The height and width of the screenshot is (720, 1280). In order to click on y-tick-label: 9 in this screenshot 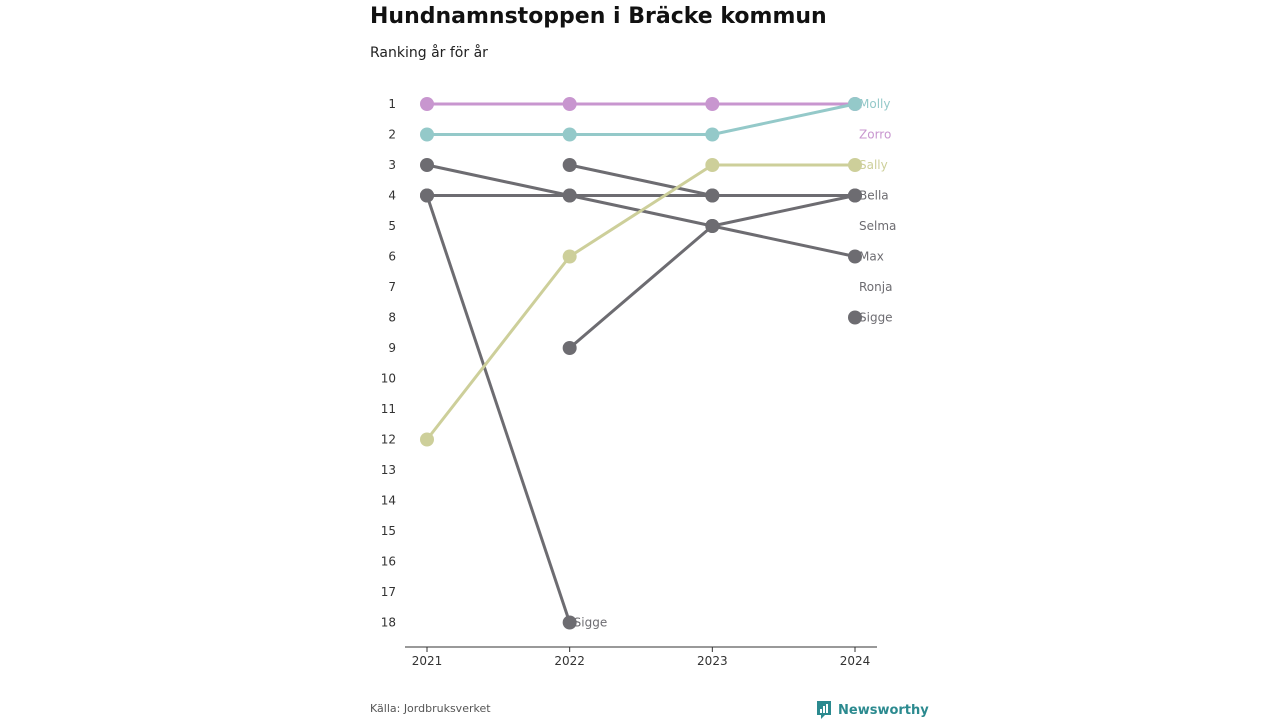, I will do `click(392, 348)`.